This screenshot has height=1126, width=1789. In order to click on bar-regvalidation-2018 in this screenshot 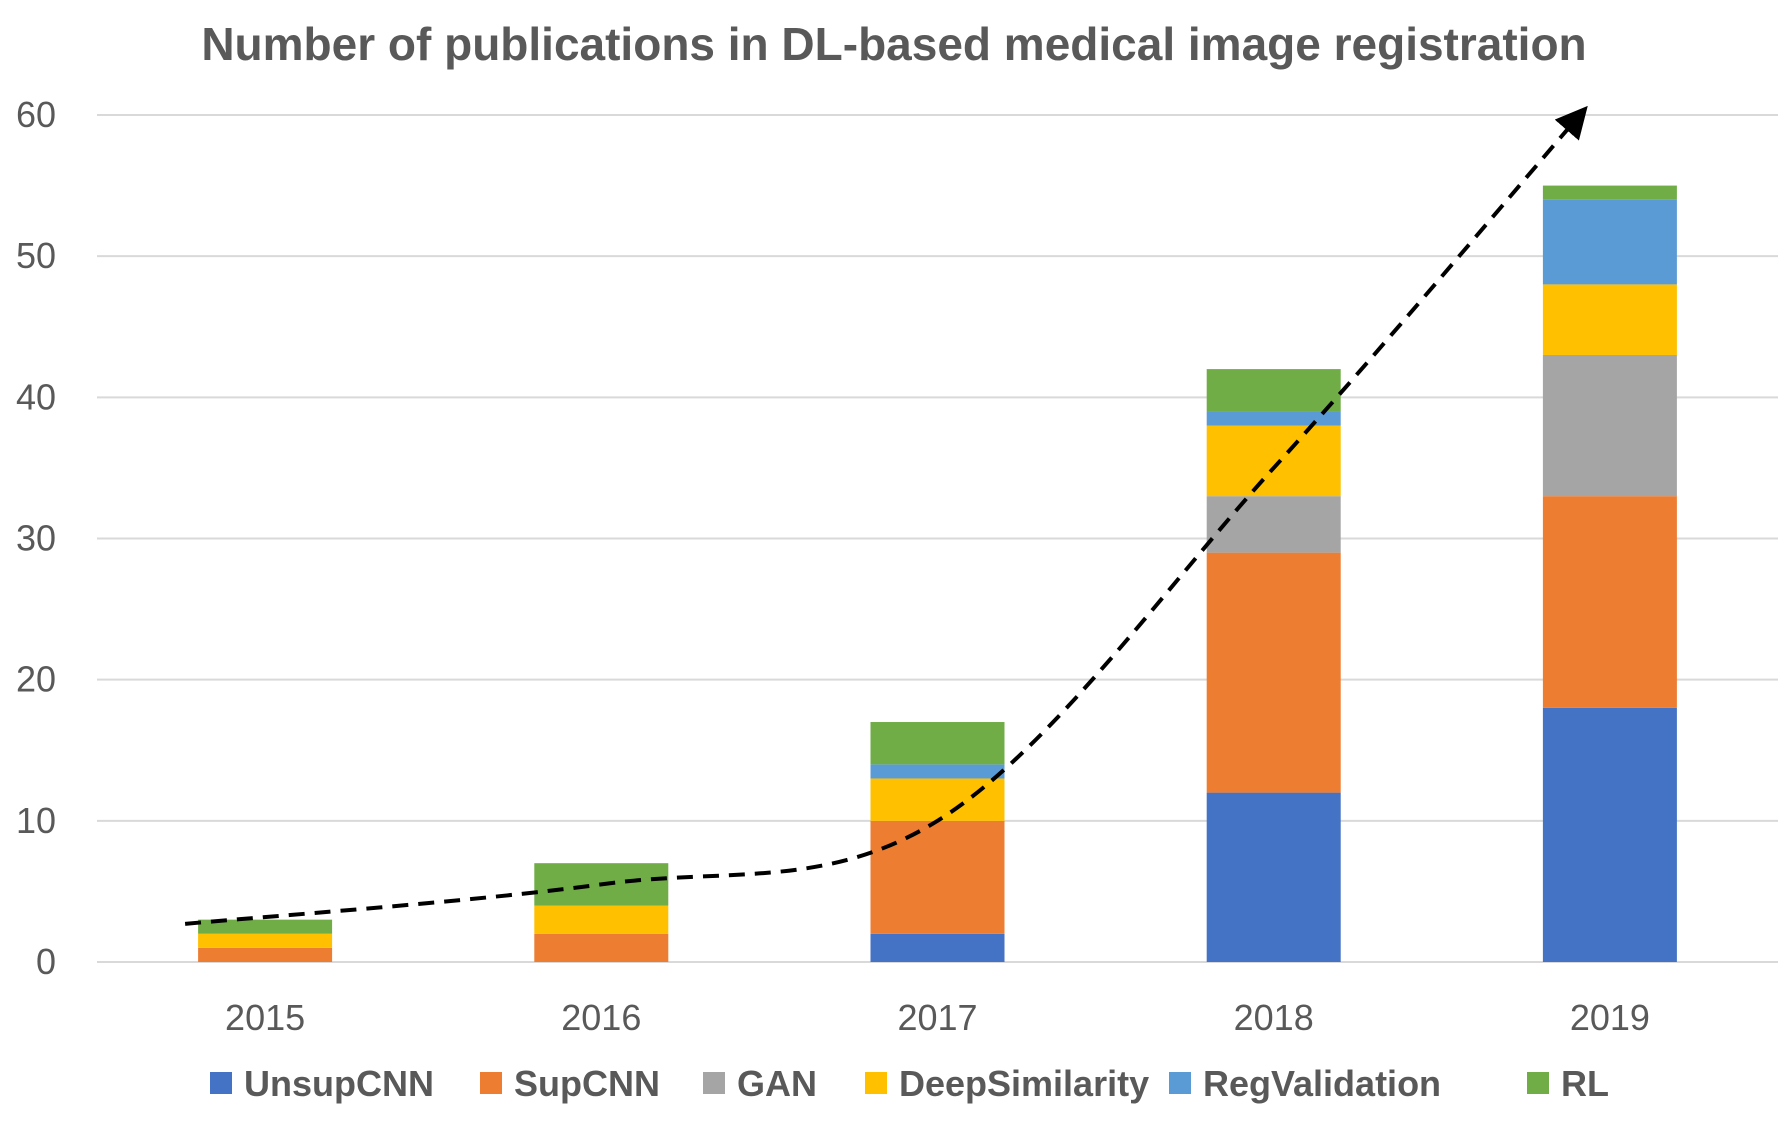, I will do `click(1273, 418)`.